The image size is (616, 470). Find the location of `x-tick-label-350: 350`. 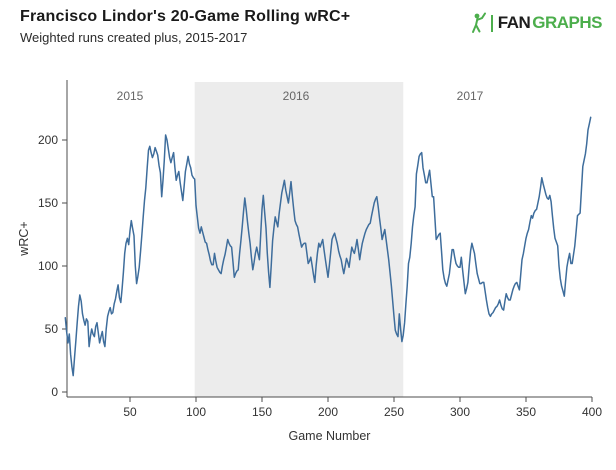

x-tick-label-350: 350 is located at coordinates (526, 412).